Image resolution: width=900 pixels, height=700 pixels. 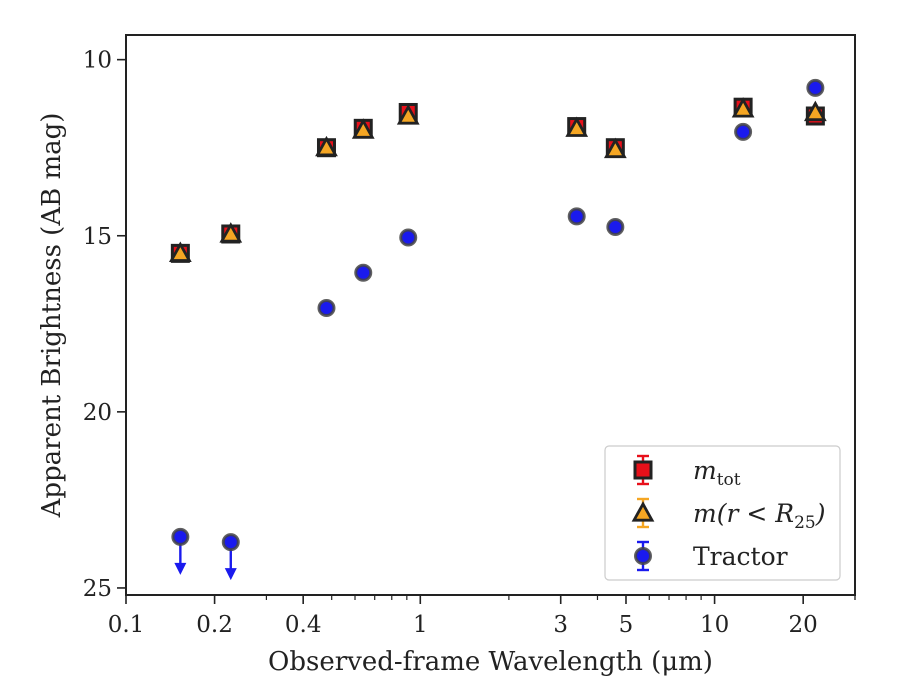 I want to click on legend-box, so click(x=722, y=513).